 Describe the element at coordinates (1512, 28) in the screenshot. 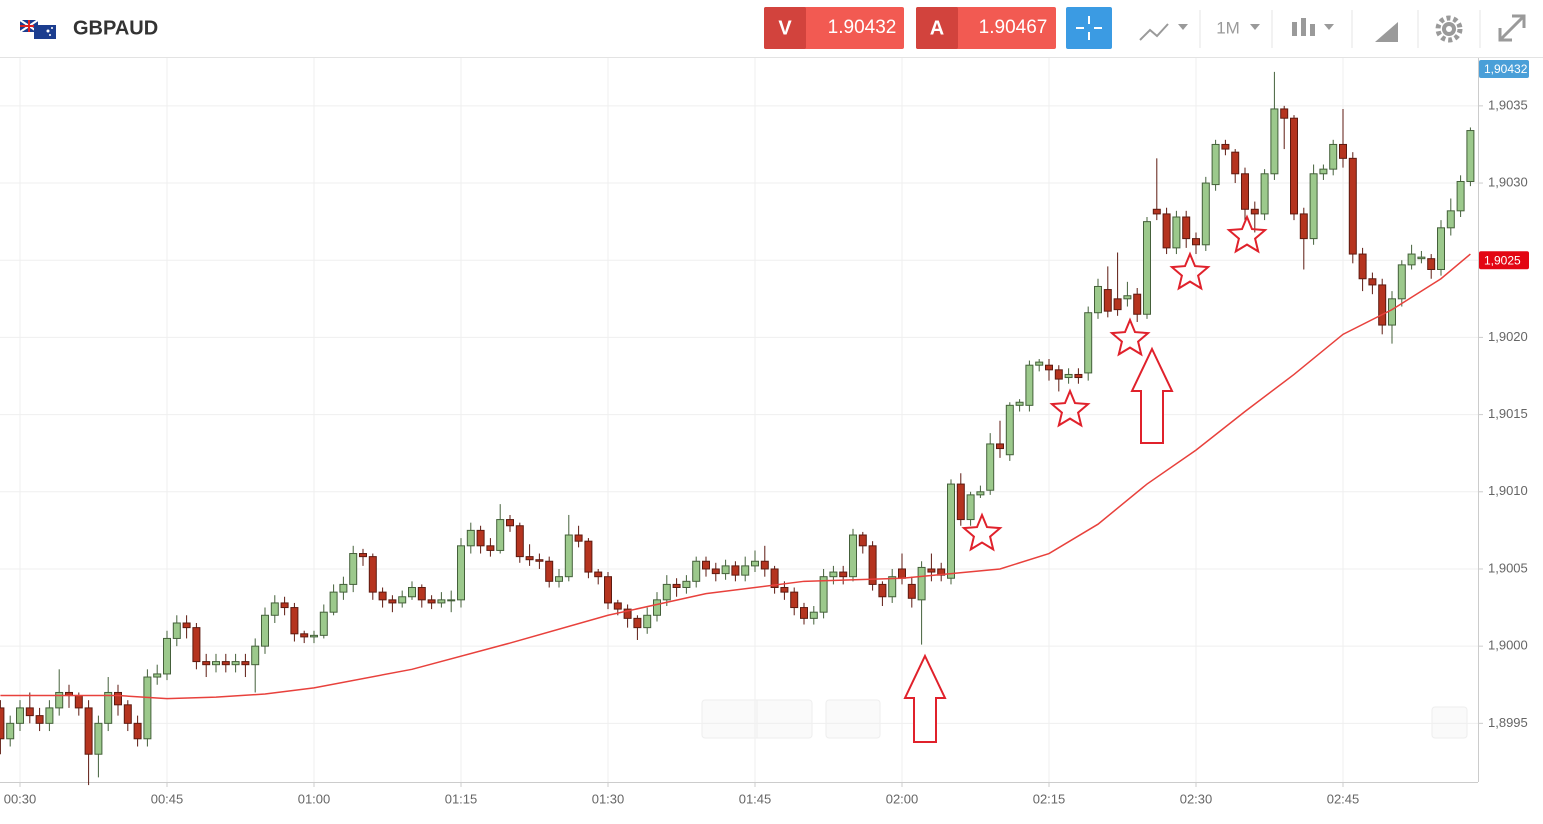

I see `fullscreen-icon` at that location.